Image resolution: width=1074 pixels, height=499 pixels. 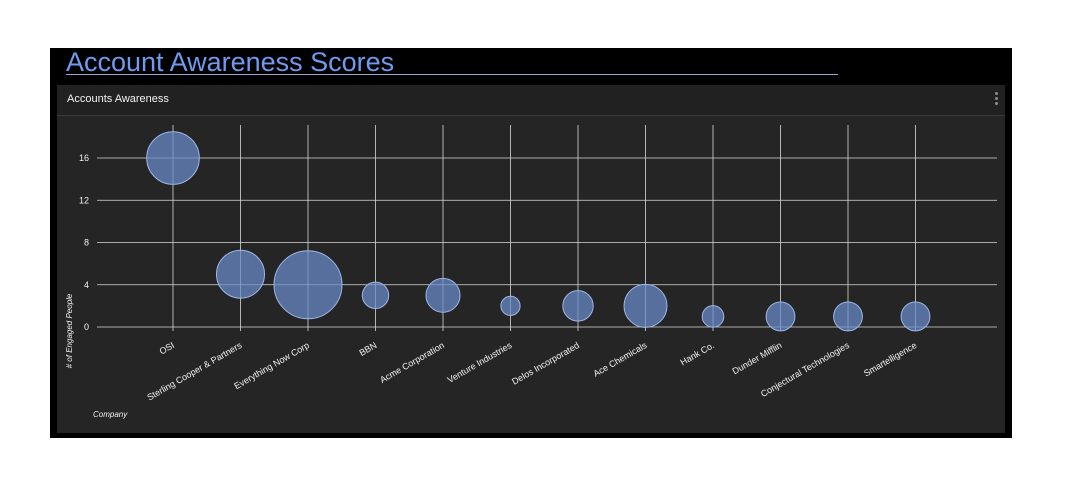 I want to click on vertical-ellipsis-icon, so click(x=996, y=100).